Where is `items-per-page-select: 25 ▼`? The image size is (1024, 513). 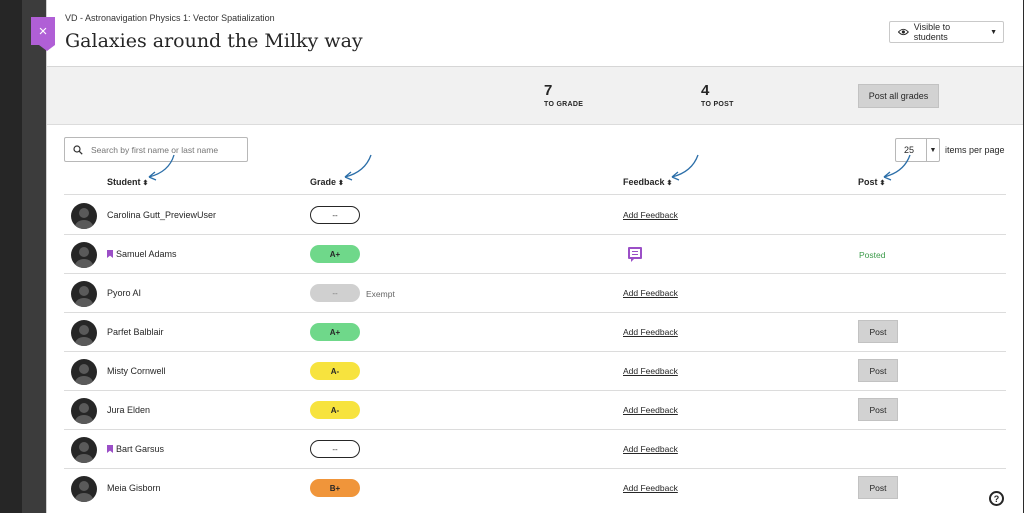 items-per-page-select: 25 ▼ is located at coordinates (917, 150).